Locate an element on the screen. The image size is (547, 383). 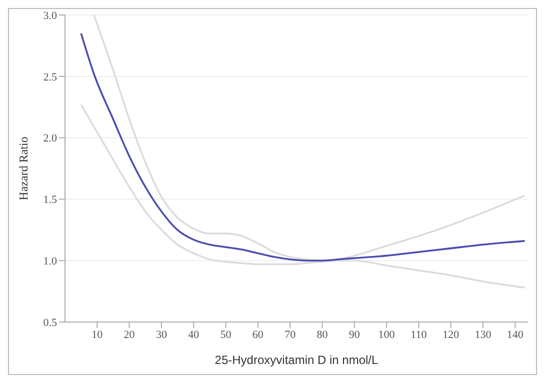
x-tick-label: 40 is located at coordinates (194, 334).